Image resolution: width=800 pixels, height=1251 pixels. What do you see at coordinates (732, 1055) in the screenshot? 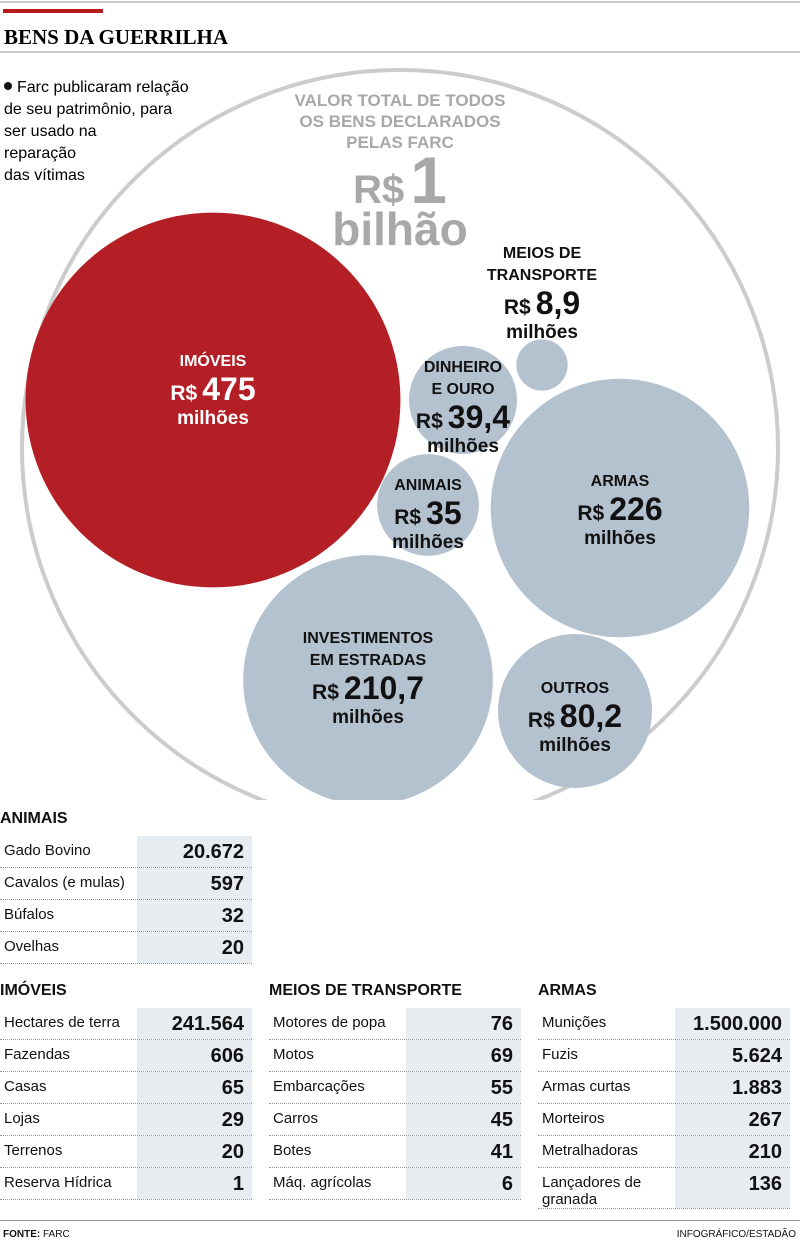
I see `row-value: 5.624` at bounding box center [732, 1055].